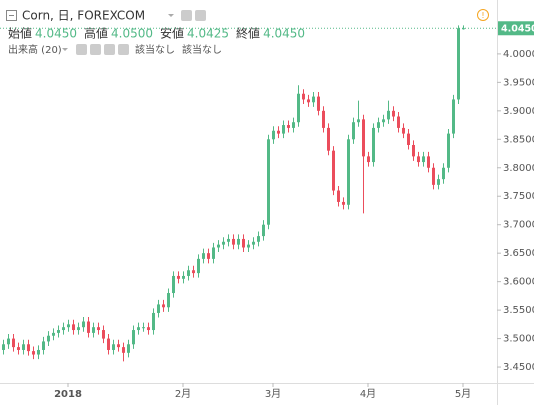  I want to click on warning-mark: !, so click(482, 15).